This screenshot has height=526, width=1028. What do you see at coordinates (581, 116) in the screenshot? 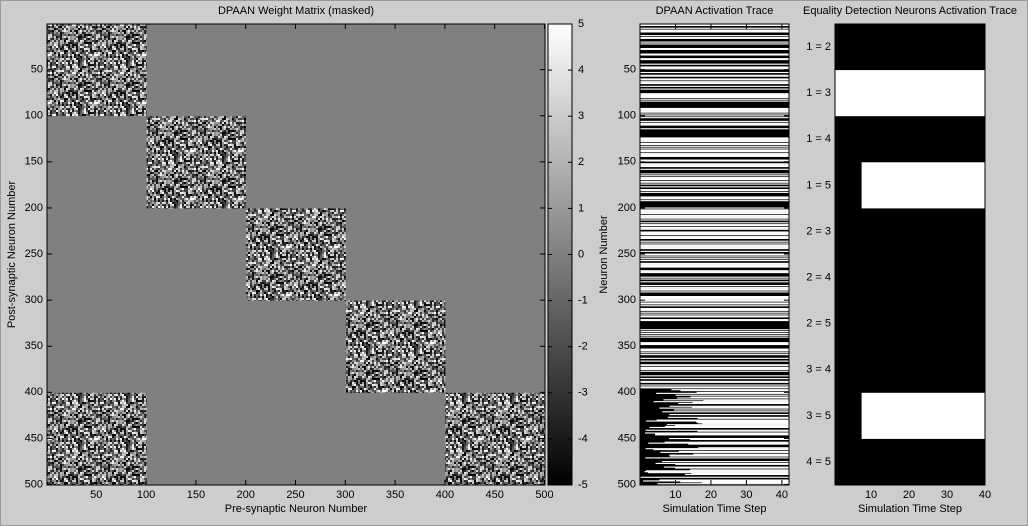
I see `colorbar-tick-label: 3` at bounding box center [581, 116].